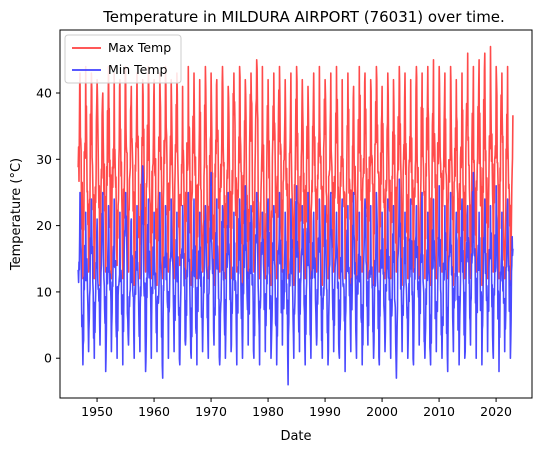 The height and width of the screenshot is (449, 558). Describe the element at coordinates (325, 411) in the screenshot. I see `x-tick-label: 1990` at that location.